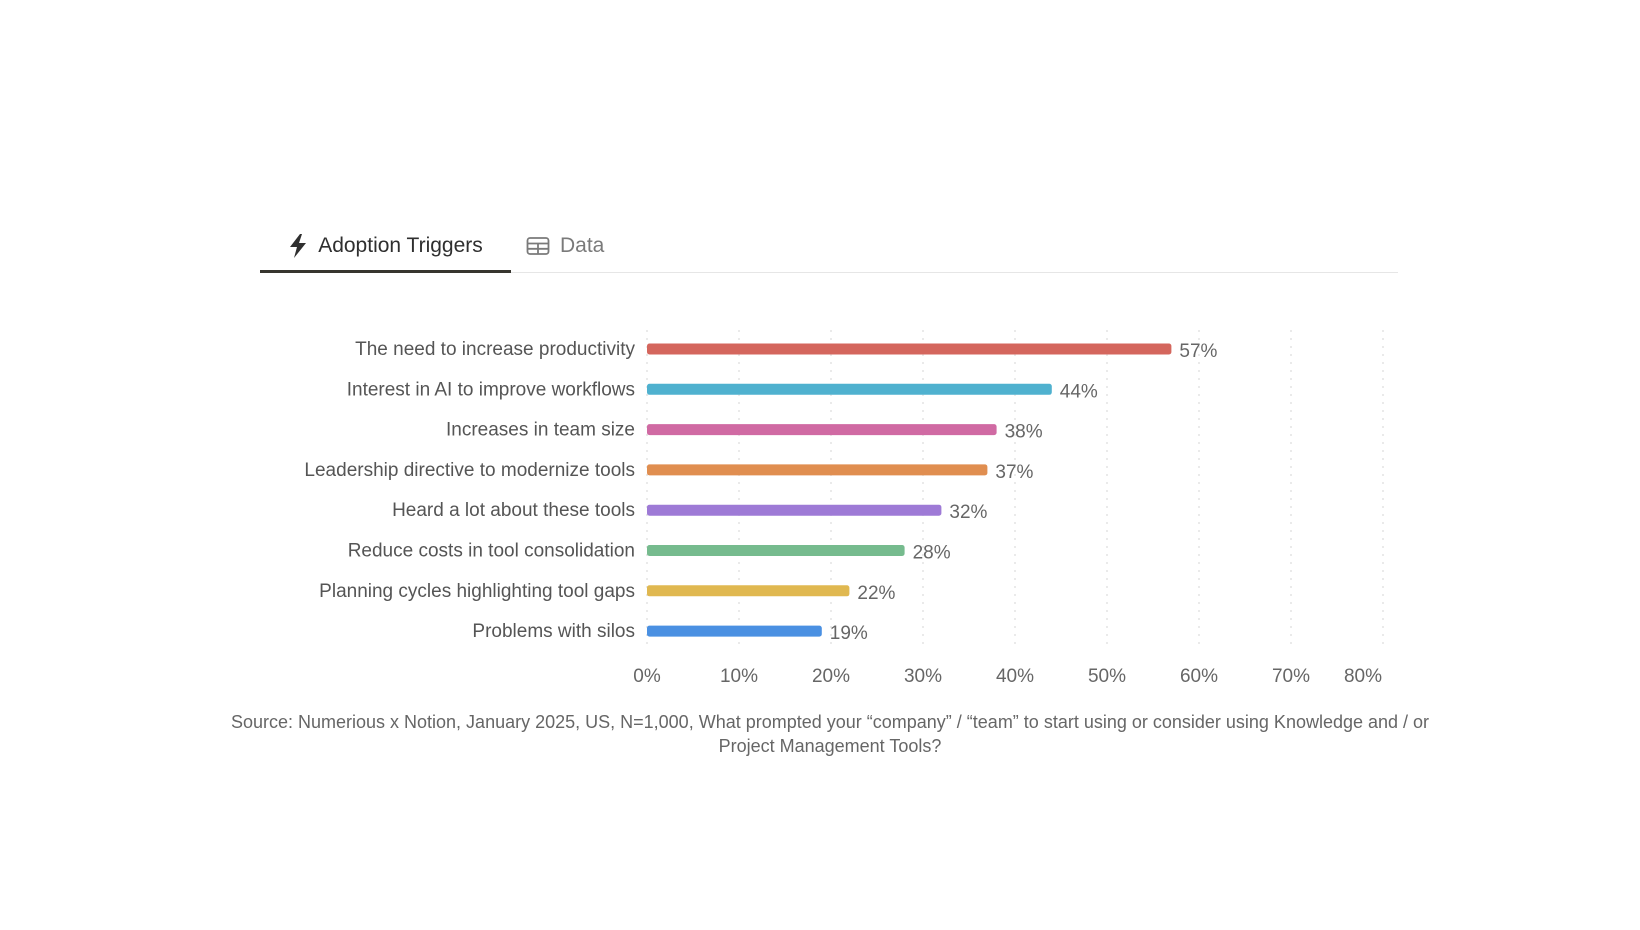 This screenshot has height=930, width=1640. Describe the element at coordinates (400, 245) in the screenshot. I see `tab-label: Adoption Triggers` at that location.